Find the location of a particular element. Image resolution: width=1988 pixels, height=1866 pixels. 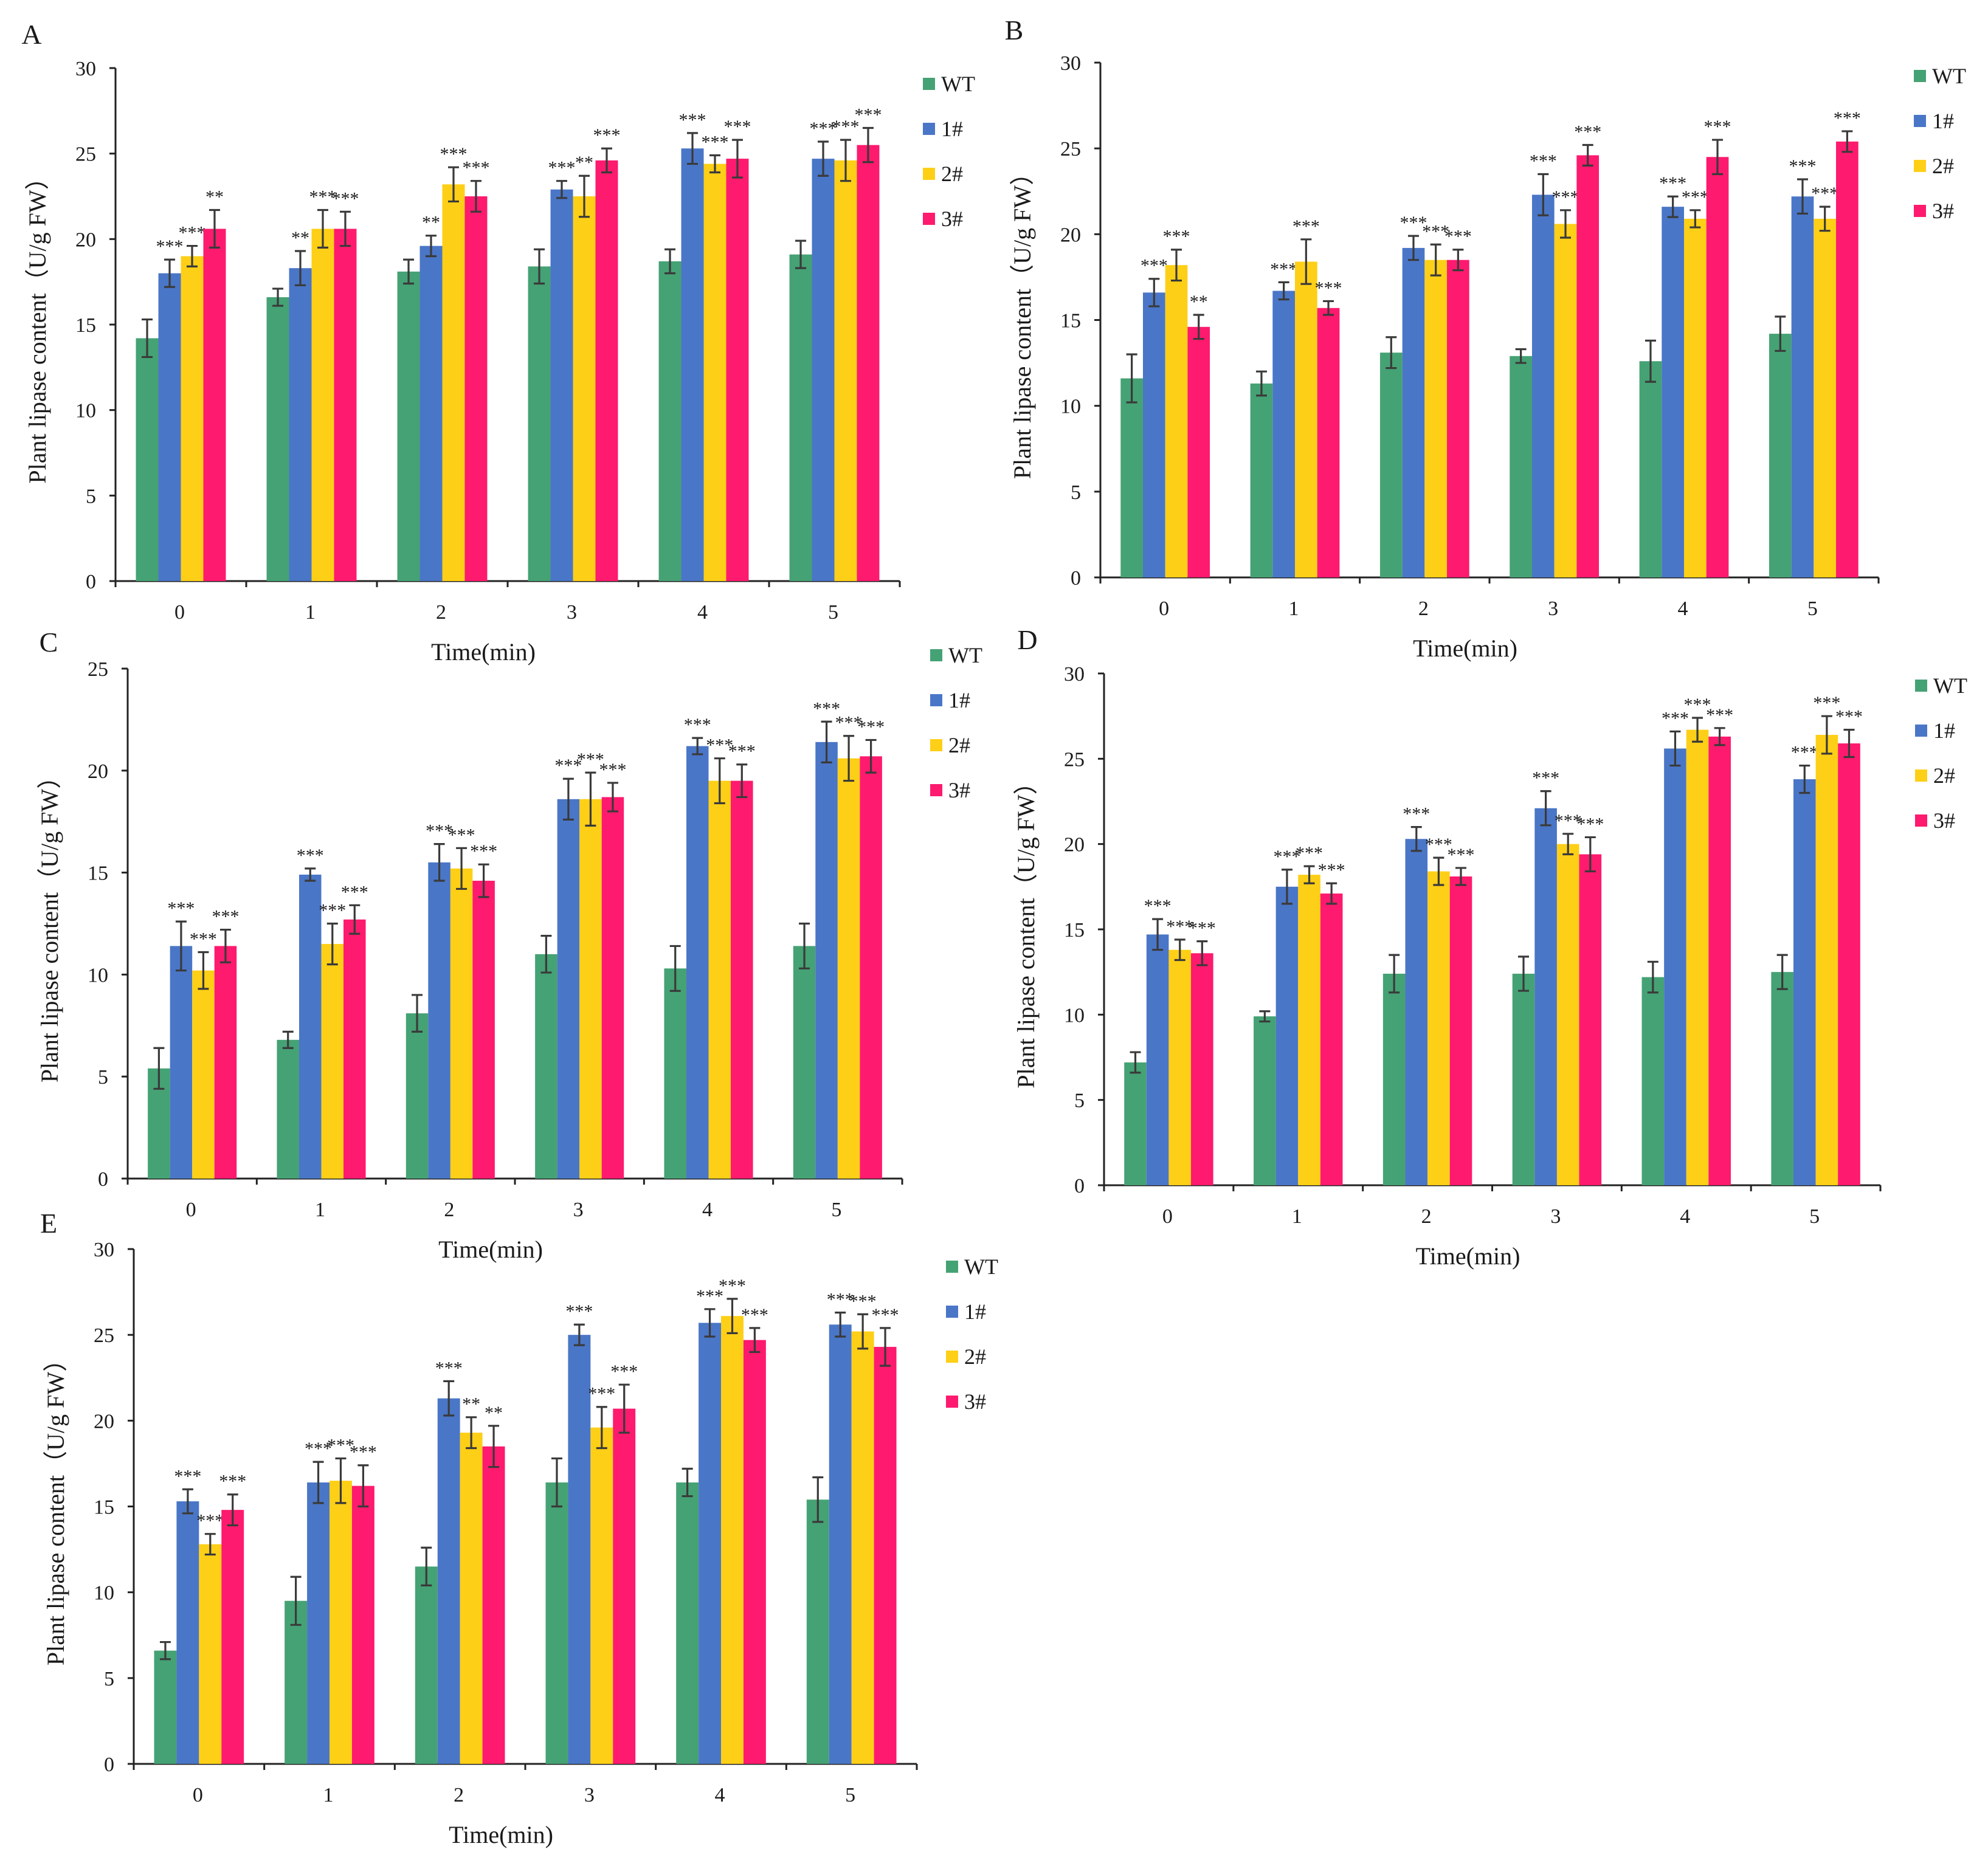

significance-label: ** is located at coordinates (300, 238).